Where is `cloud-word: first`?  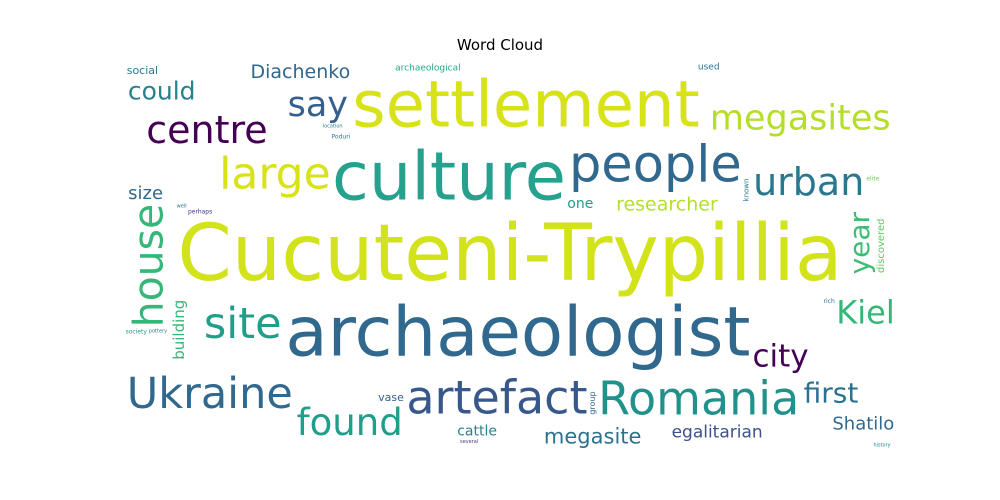 cloud-word: first is located at coordinates (831, 392).